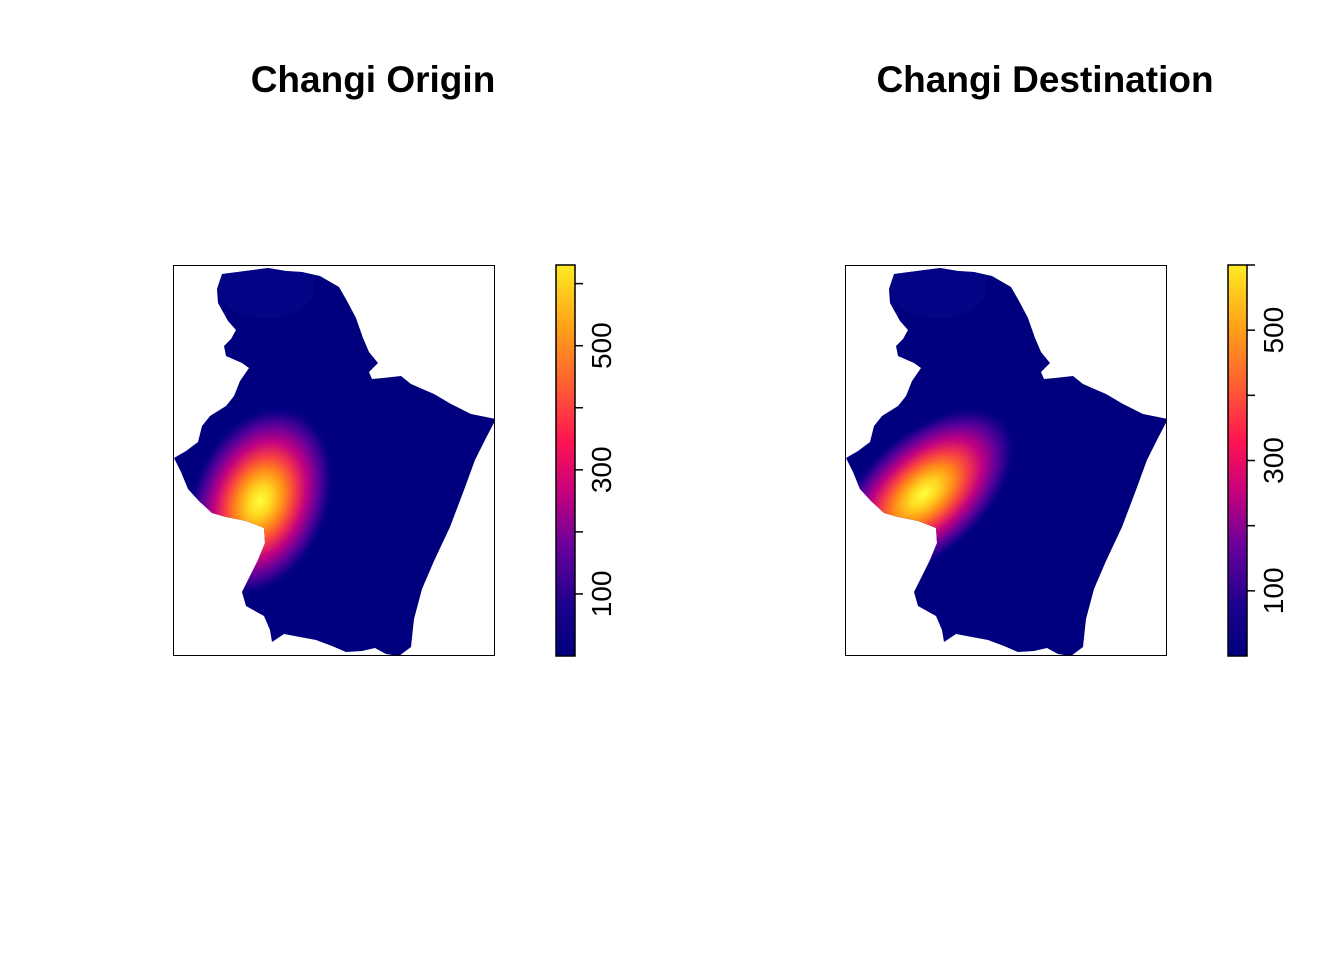 Image resolution: width=1344 pixels, height=960 pixels. Describe the element at coordinates (1045, 79) in the screenshot. I see `chart-title: Changi Destination` at that location.